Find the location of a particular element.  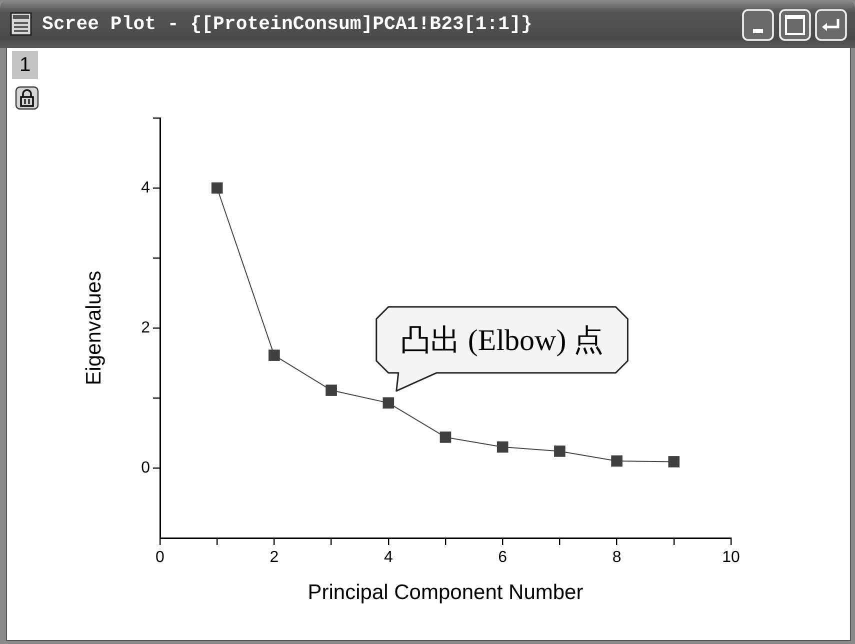

x-tick-label: 2 is located at coordinates (274, 557).